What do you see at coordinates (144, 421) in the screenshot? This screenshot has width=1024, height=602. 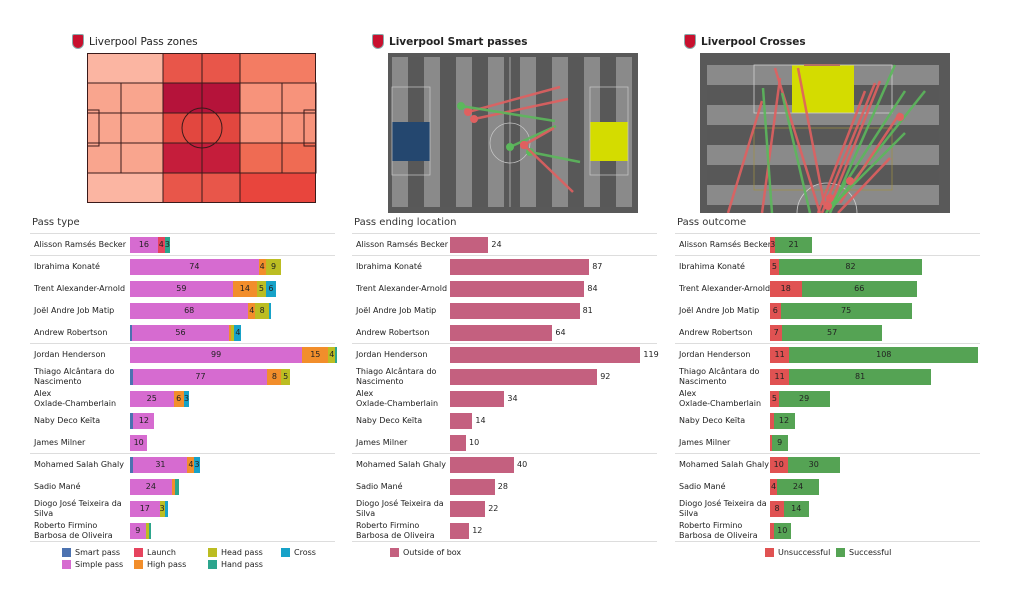 I see `bar-simple-pass: 12` at bounding box center [144, 421].